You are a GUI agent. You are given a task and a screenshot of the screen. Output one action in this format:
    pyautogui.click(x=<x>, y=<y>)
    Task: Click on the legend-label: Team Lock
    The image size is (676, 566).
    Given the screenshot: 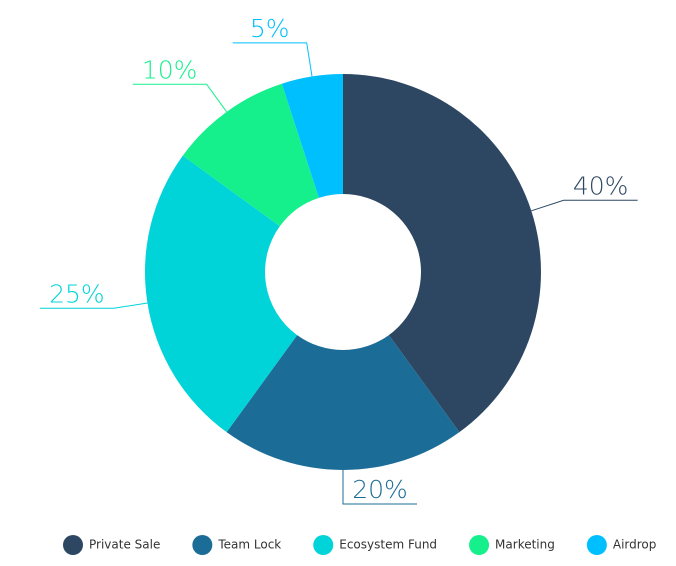 What is the action you would take?
    pyautogui.click(x=249, y=545)
    